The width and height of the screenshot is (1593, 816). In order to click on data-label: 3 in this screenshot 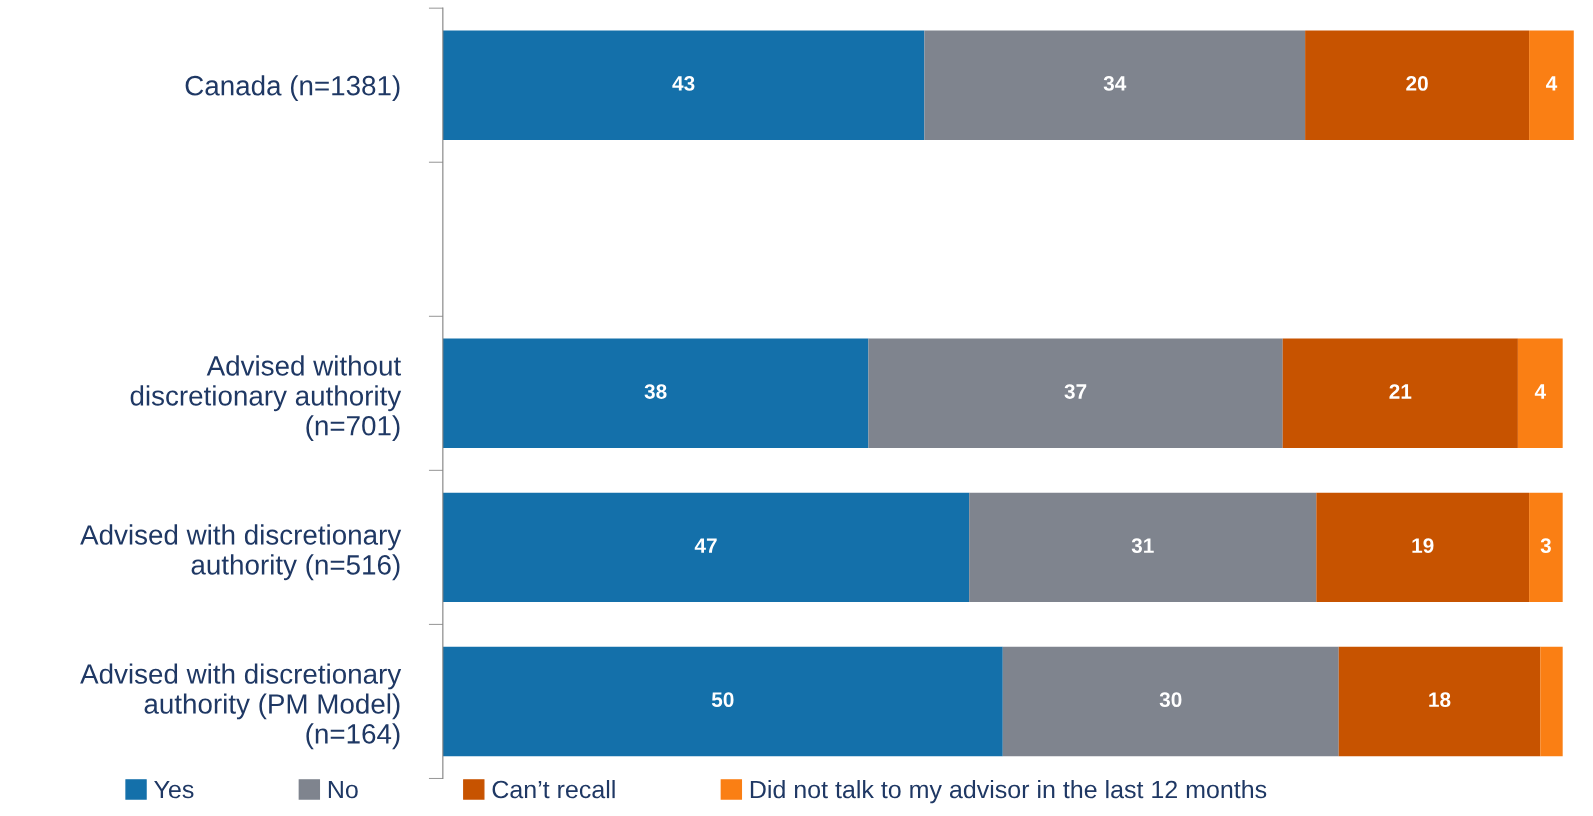, I will do `click(1545, 545)`.